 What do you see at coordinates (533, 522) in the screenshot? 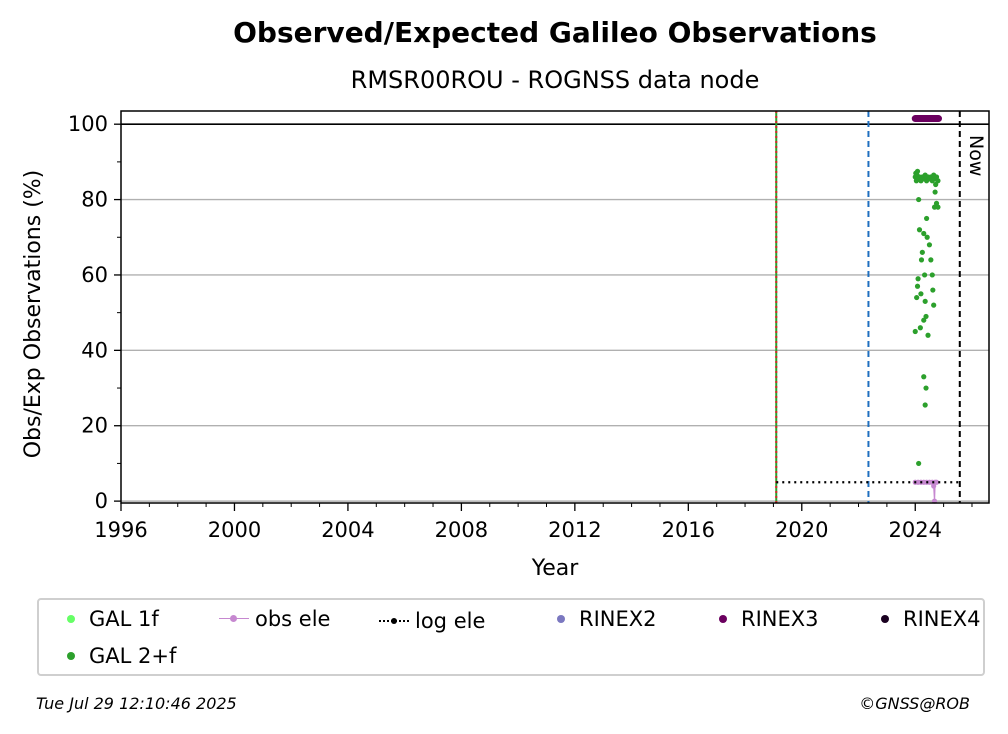
I see `x-axis: 1996 2000 2004 2008 2012 2016 2020 2024` at bounding box center [533, 522].